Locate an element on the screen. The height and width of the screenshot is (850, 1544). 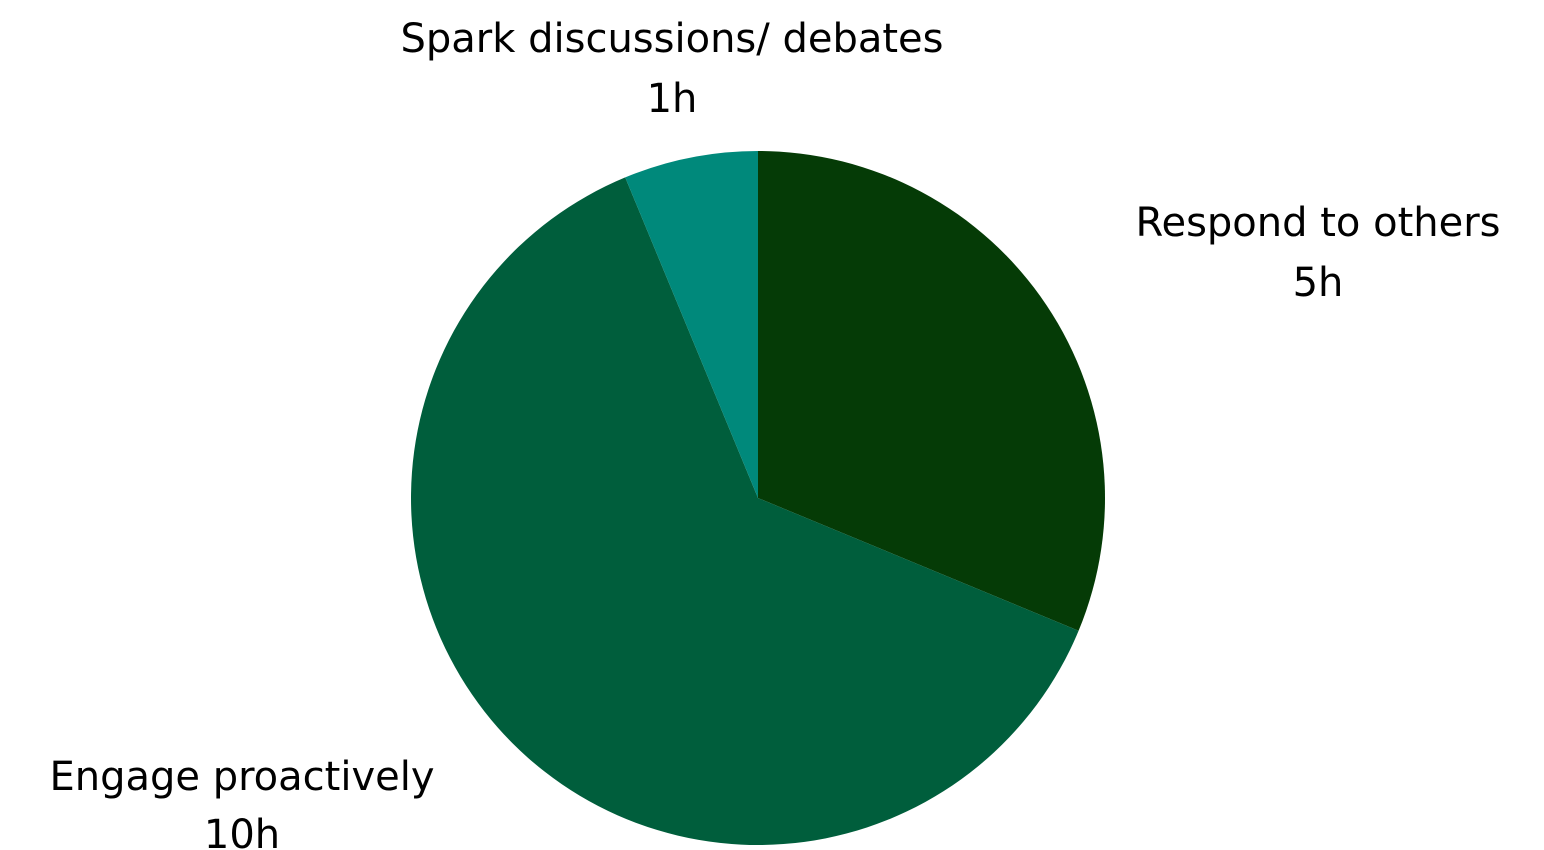
pie-slice-respond-to-others is located at coordinates (932, 391).